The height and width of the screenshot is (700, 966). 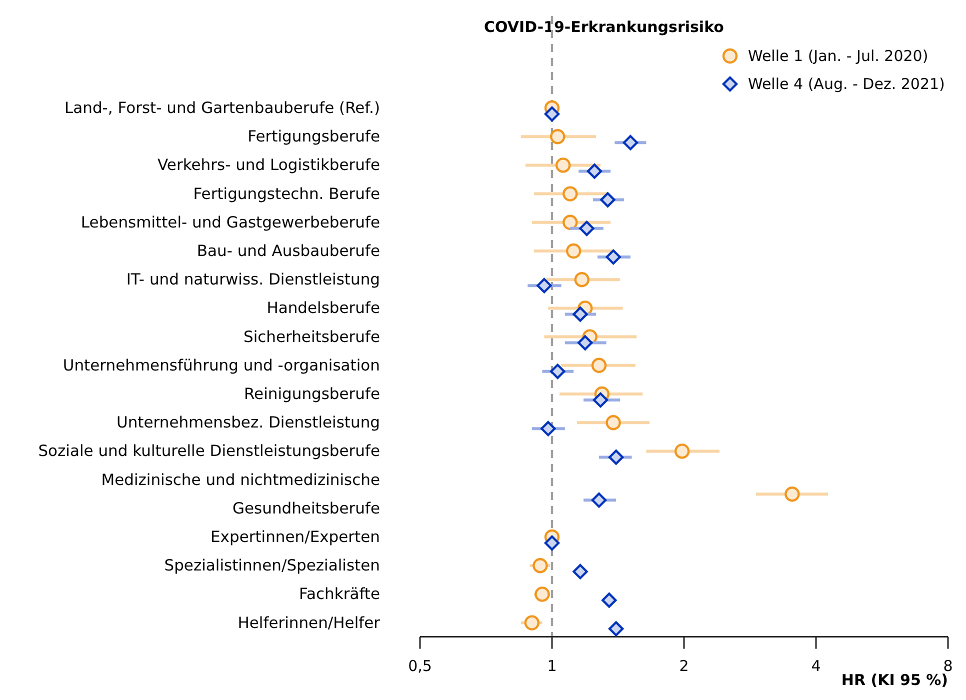 I want to click on y-tick-label: Verkehrs- und Logistikberufe, so click(x=269, y=165).